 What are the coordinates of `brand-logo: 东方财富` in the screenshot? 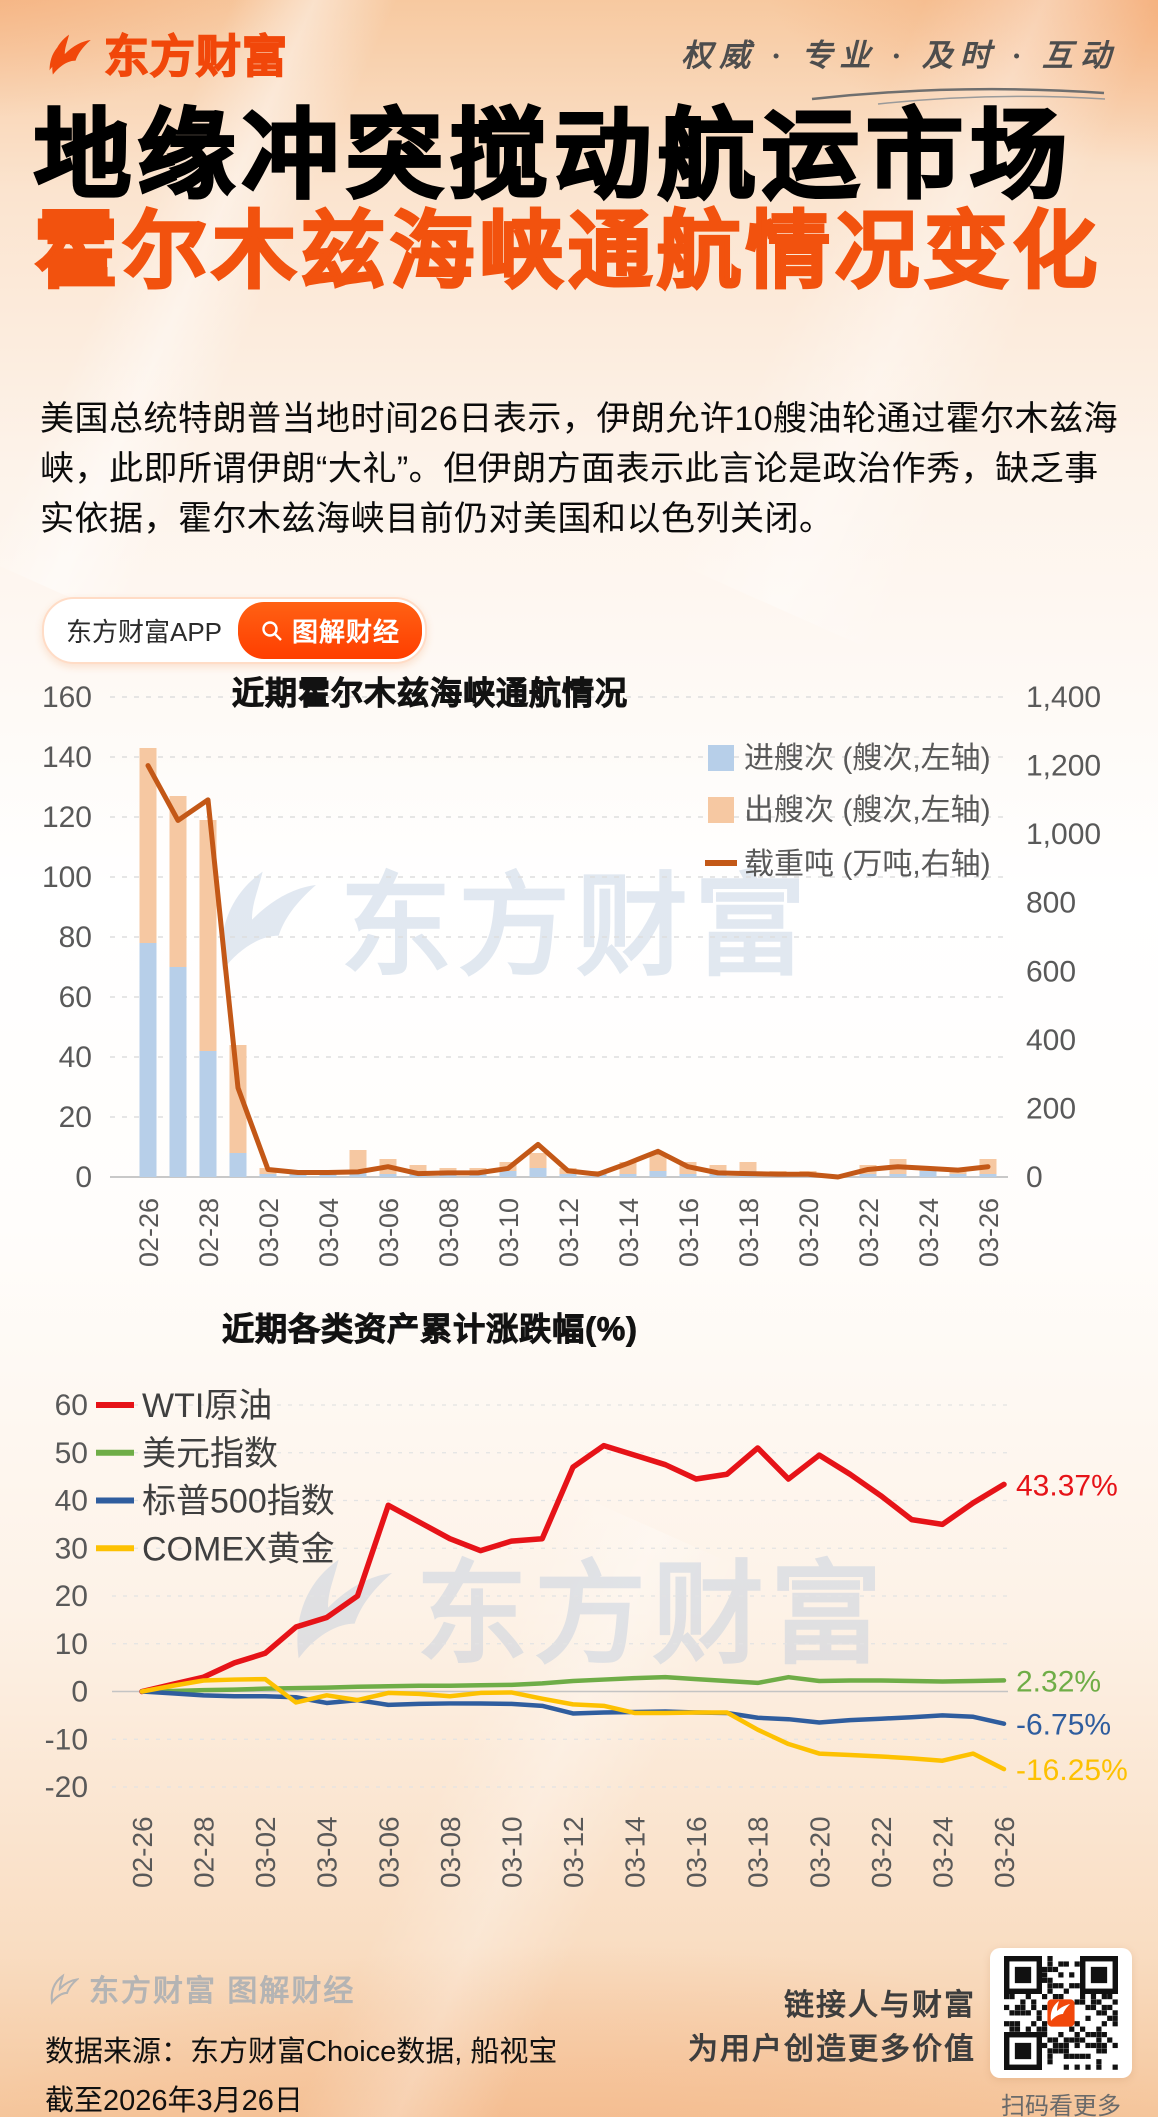 It's located at (165, 52).